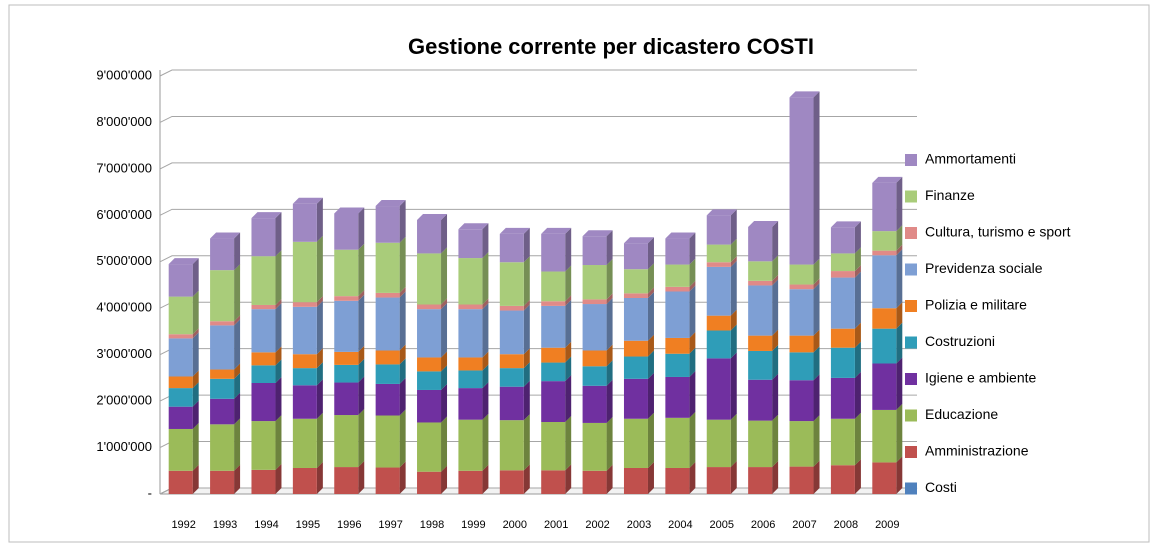 Image resolution: width=1156 pixels, height=547 pixels. I want to click on legend-label: Amministrazione, so click(977, 451).